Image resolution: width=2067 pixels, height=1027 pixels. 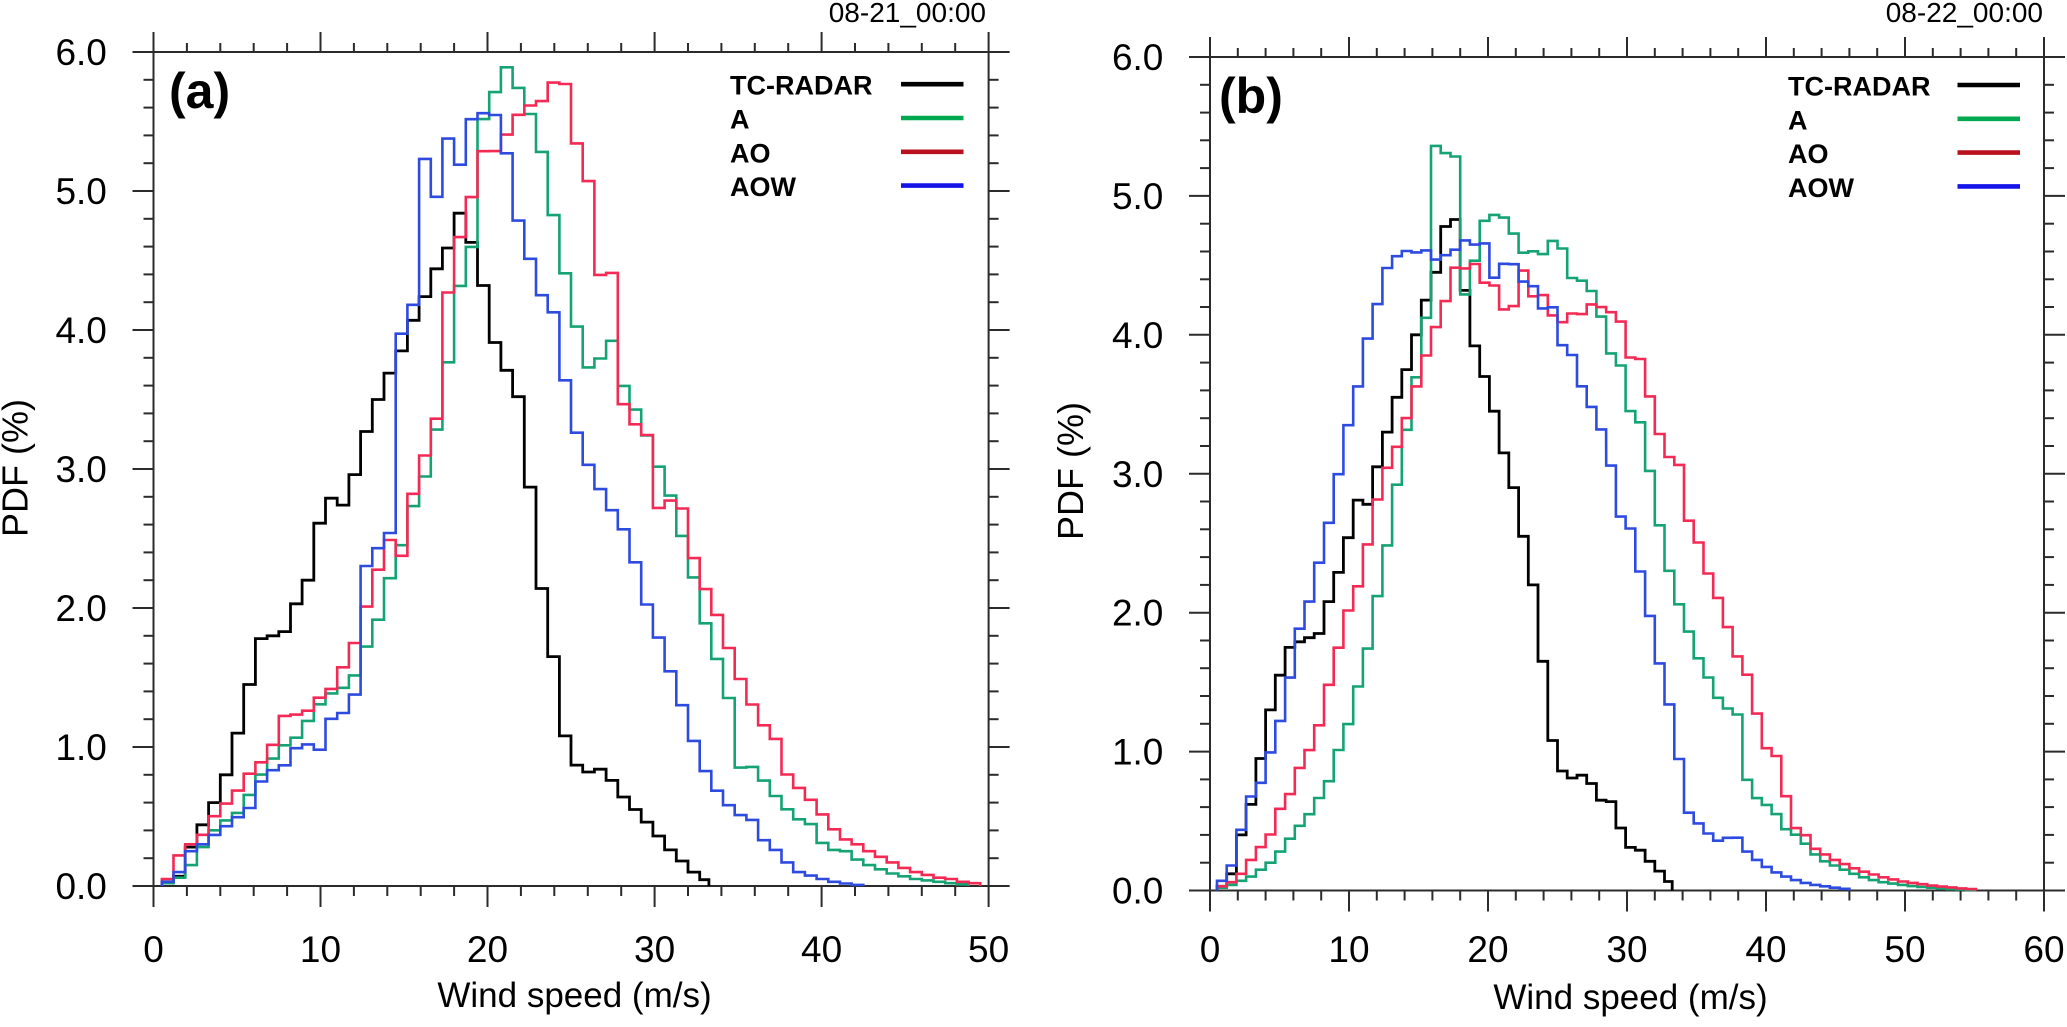 What do you see at coordinates (2043, 949) in the screenshot?
I see `svg-text: 60` at bounding box center [2043, 949].